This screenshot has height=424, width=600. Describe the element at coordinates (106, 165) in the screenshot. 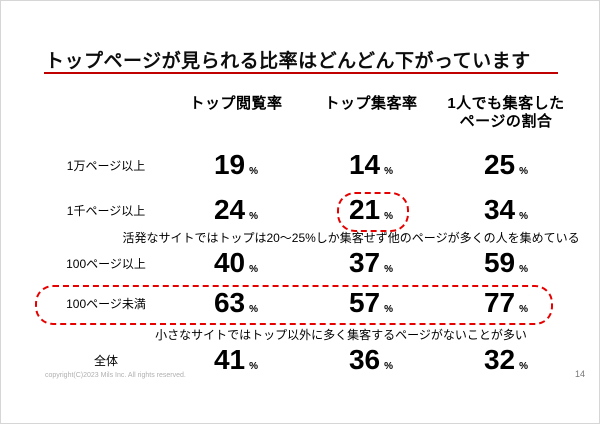

I see `row-label: 1万ページ以上` at that location.